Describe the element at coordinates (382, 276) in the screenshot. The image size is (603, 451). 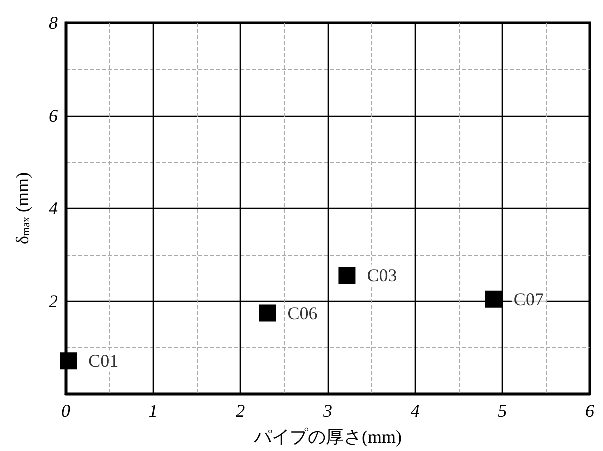
I see `annotation: C03` at that location.